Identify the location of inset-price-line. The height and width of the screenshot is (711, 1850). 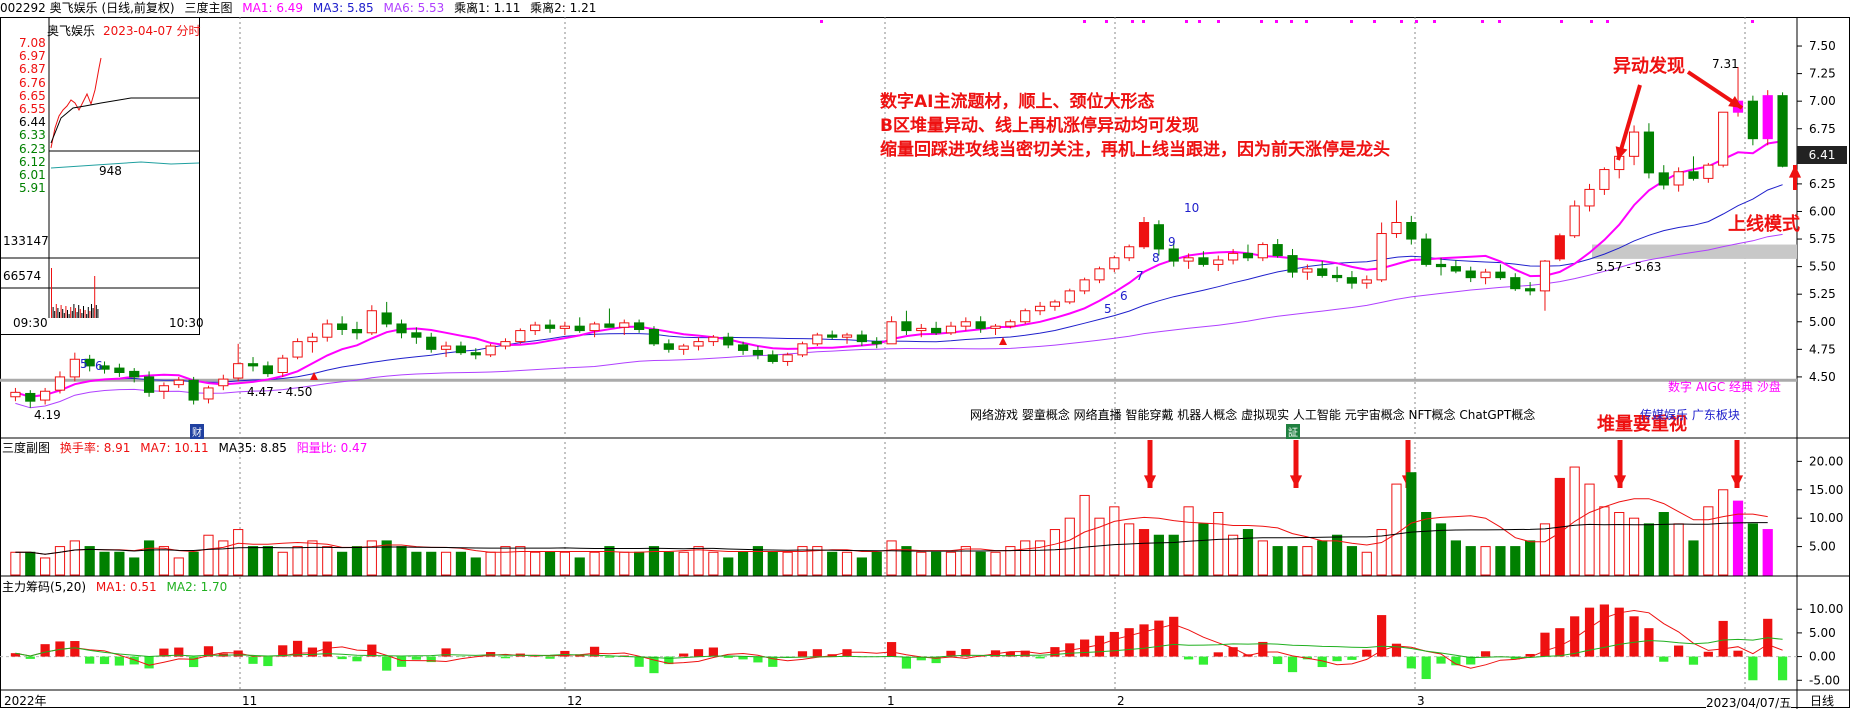
(76, 103).